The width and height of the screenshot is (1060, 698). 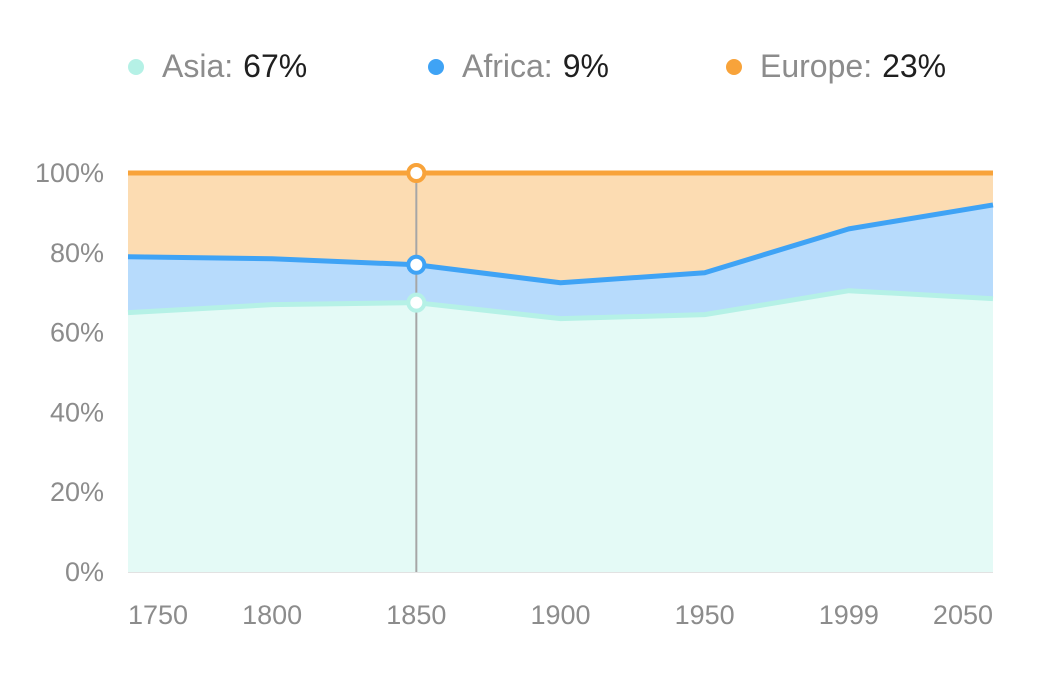 I want to click on x-tick-label: 1850, so click(x=416, y=615).